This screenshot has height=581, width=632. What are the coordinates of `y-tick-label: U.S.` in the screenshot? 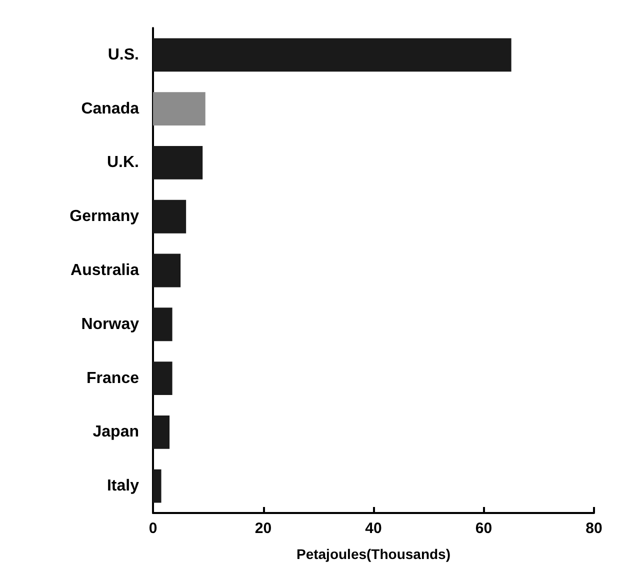 It's located at (123, 55).